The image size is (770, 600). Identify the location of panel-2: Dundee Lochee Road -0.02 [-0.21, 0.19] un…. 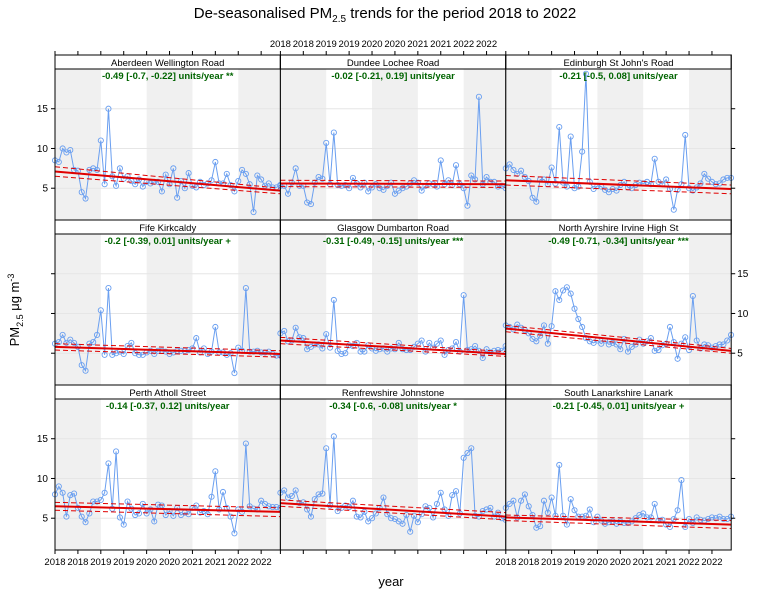
(389, 130).